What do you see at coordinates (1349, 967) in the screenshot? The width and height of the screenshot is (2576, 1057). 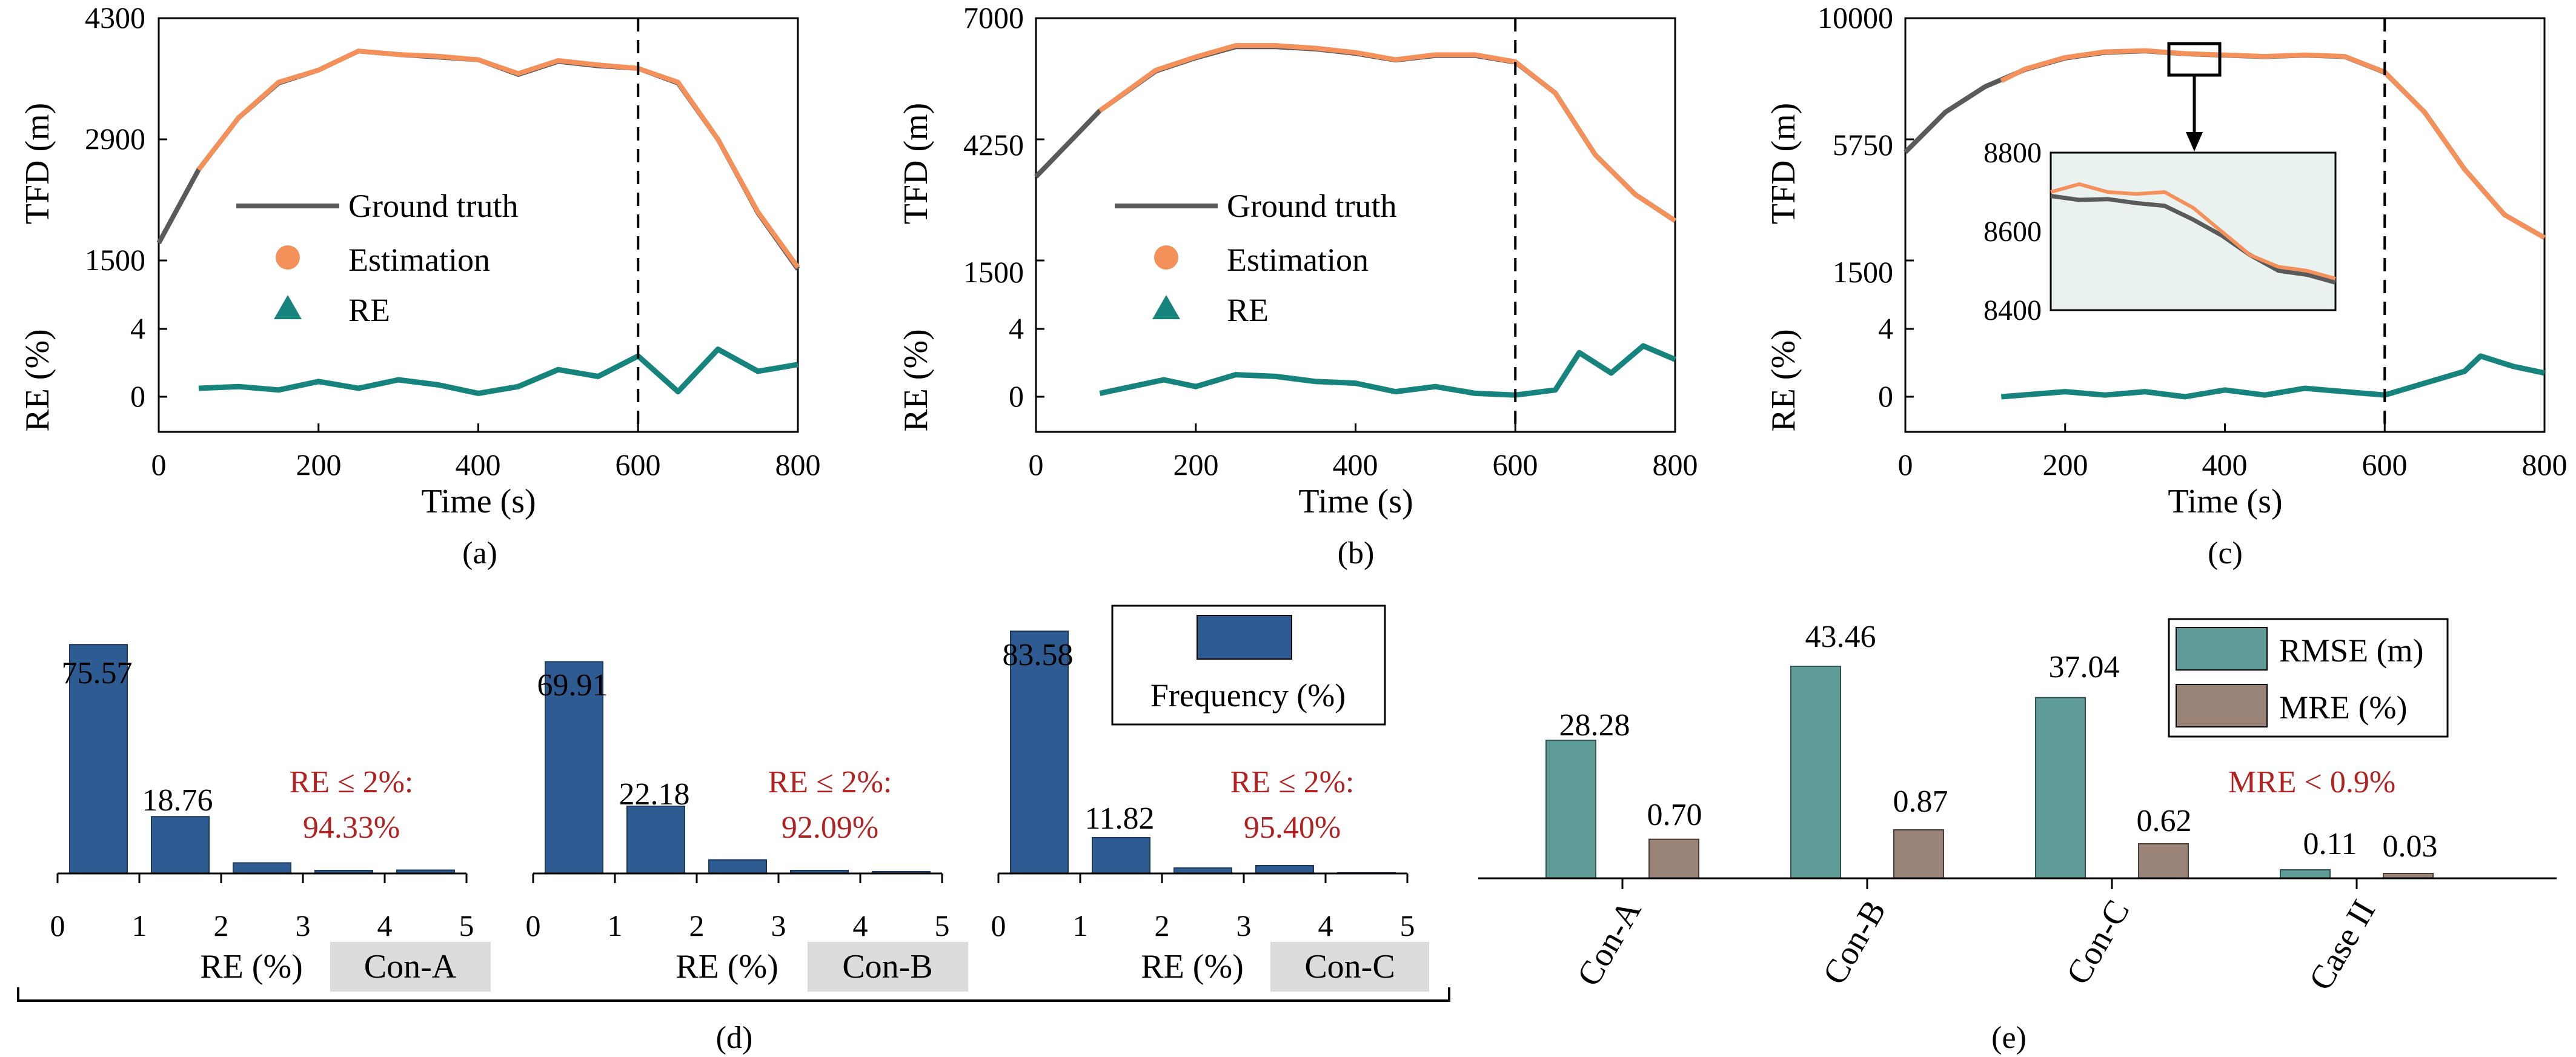 I see `condition-tag: Con-C` at bounding box center [1349, 967].